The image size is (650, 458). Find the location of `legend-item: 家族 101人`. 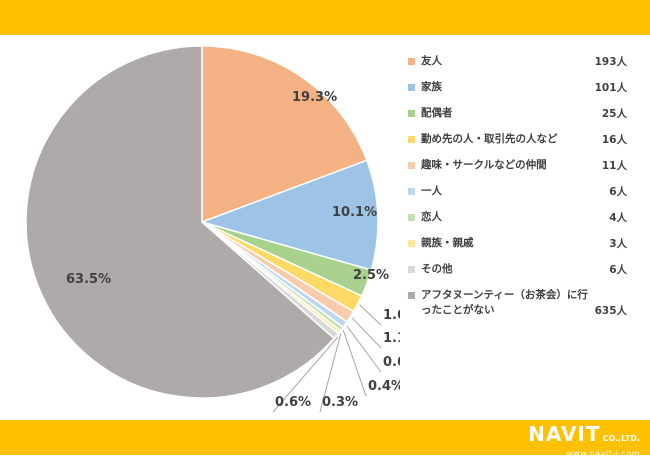

legend-item: 家族 101人 is located at coordinates (520, 87).